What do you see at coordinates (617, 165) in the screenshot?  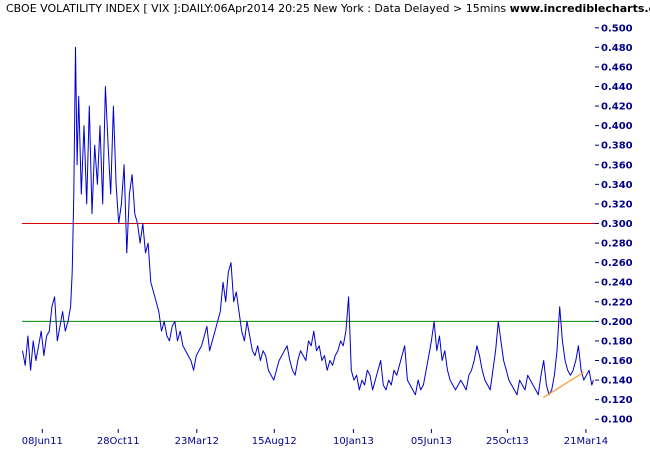 I see `y-tick-label: 0.360` at bounding box center [617, 165].